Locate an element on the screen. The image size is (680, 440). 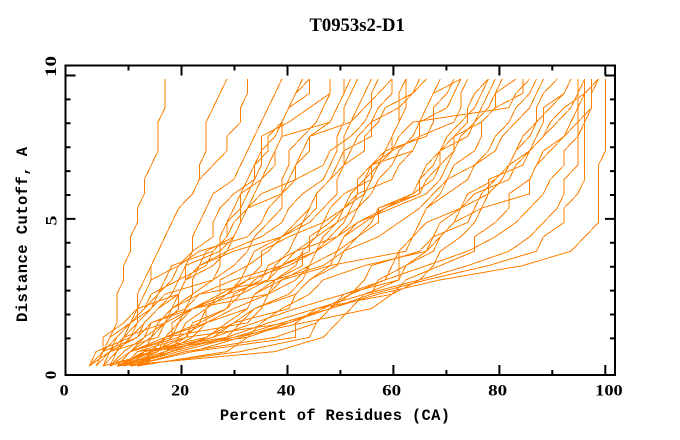
svg-text: 80 is located at coordinates (497, 391).